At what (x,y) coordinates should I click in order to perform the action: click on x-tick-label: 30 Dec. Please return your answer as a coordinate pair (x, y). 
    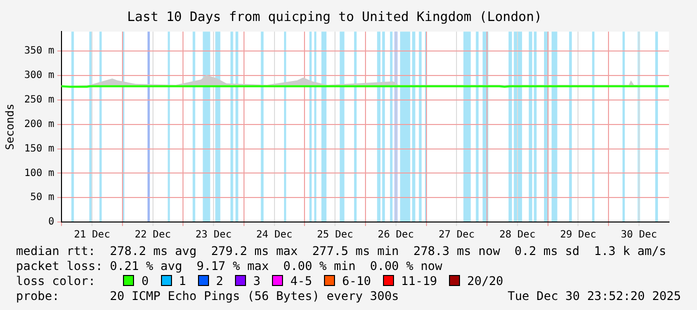
    Looking at the image, I should click on (639, 235).